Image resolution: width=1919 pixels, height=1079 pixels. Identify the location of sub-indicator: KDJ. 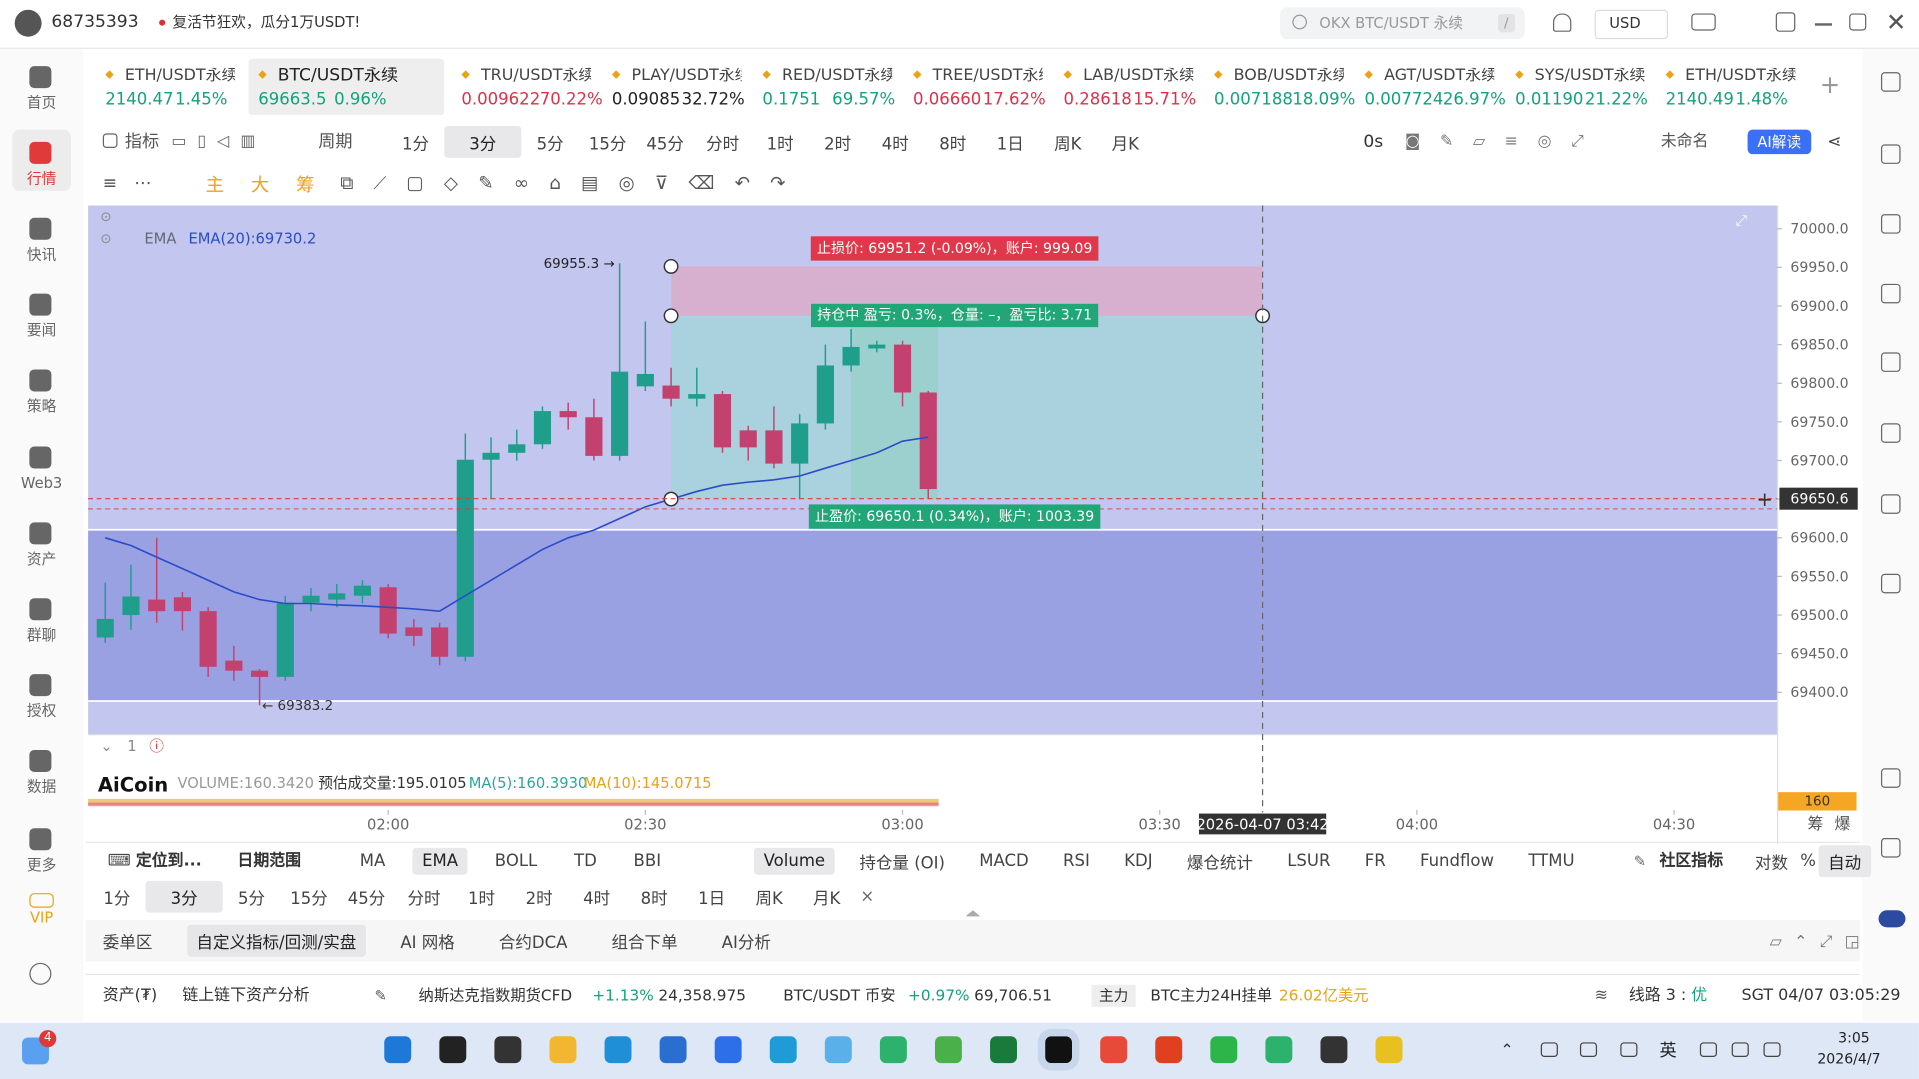
(1138, 861).